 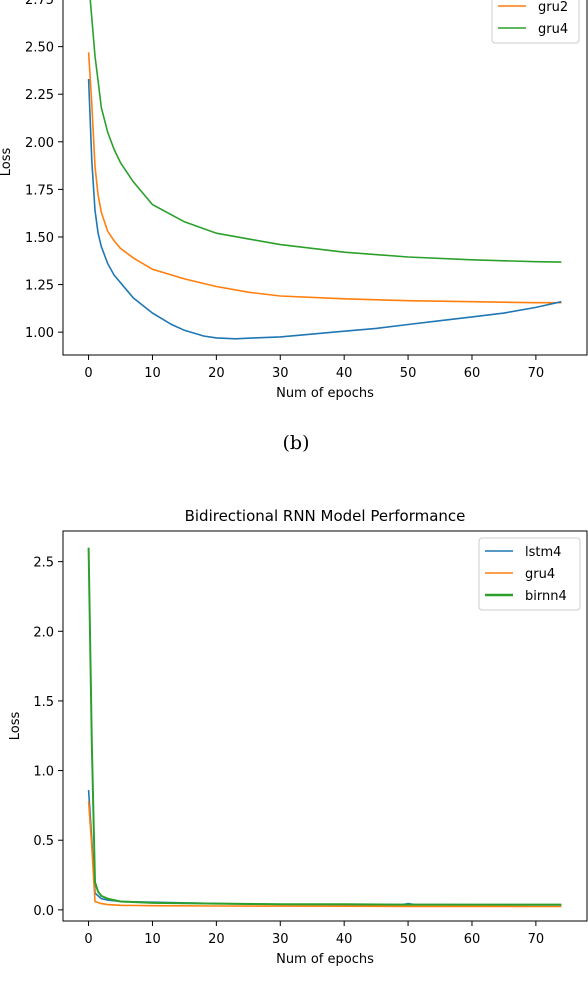 What do you see at coordinates (39, 238) in the screenshot?
I see `y-tick-label: 1.50` at bounding box center [39, 238].